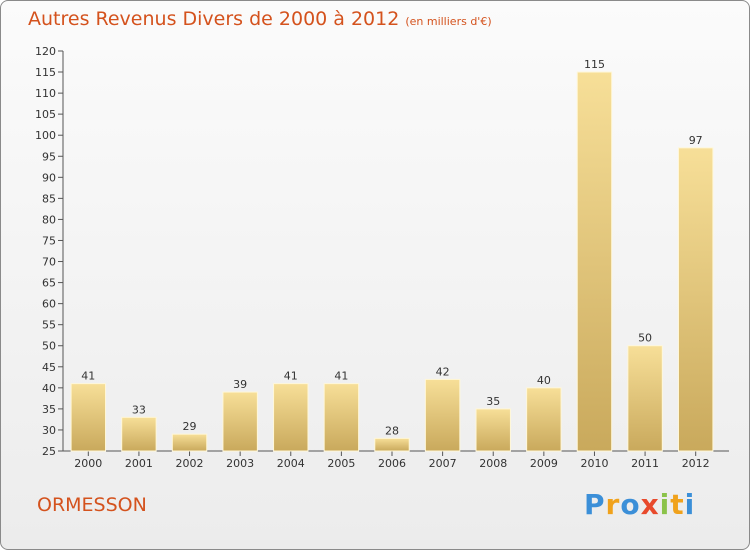 Image resolution: width=750 pixels, height=550 pixels. Describe the element at coordinates (595, 504) in the screenshot. I see `brand-letter: P` at that location.